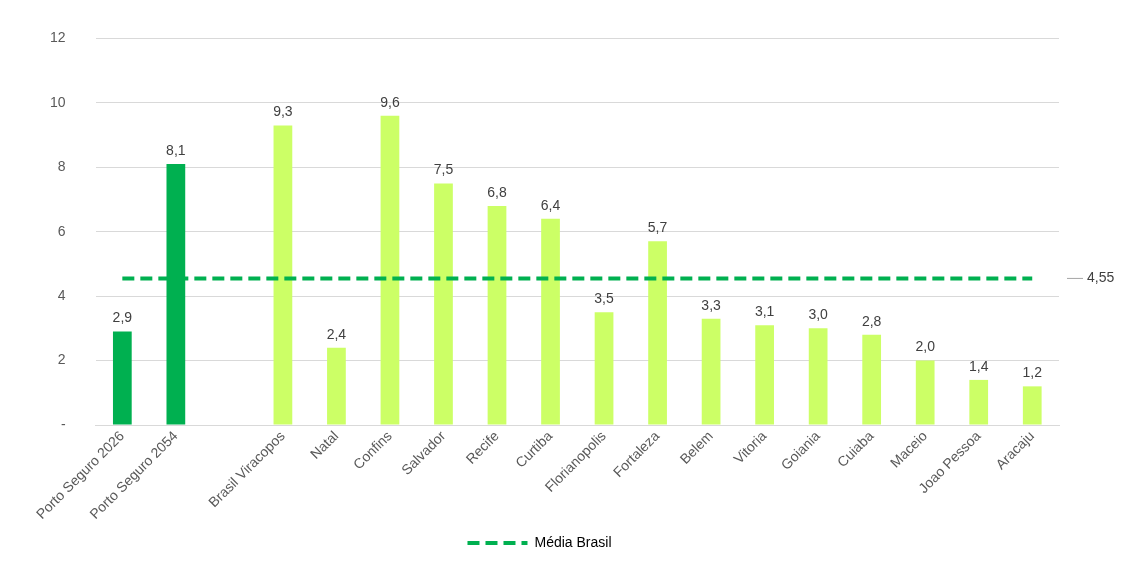 This screenshot has width=1129, height=565. I want to click on data-label: 1,4, so click(978, 365).